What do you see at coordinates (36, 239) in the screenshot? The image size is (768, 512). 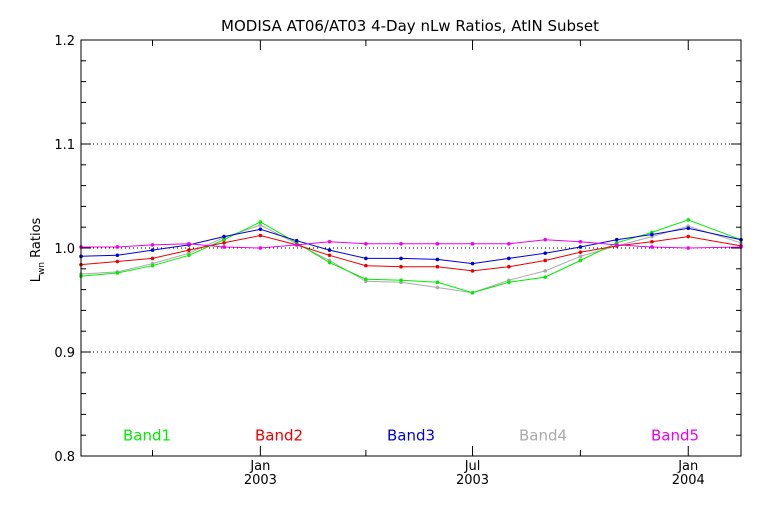 I see `y-axis-label-rest: Ratios` at bounding box center [36, 239].